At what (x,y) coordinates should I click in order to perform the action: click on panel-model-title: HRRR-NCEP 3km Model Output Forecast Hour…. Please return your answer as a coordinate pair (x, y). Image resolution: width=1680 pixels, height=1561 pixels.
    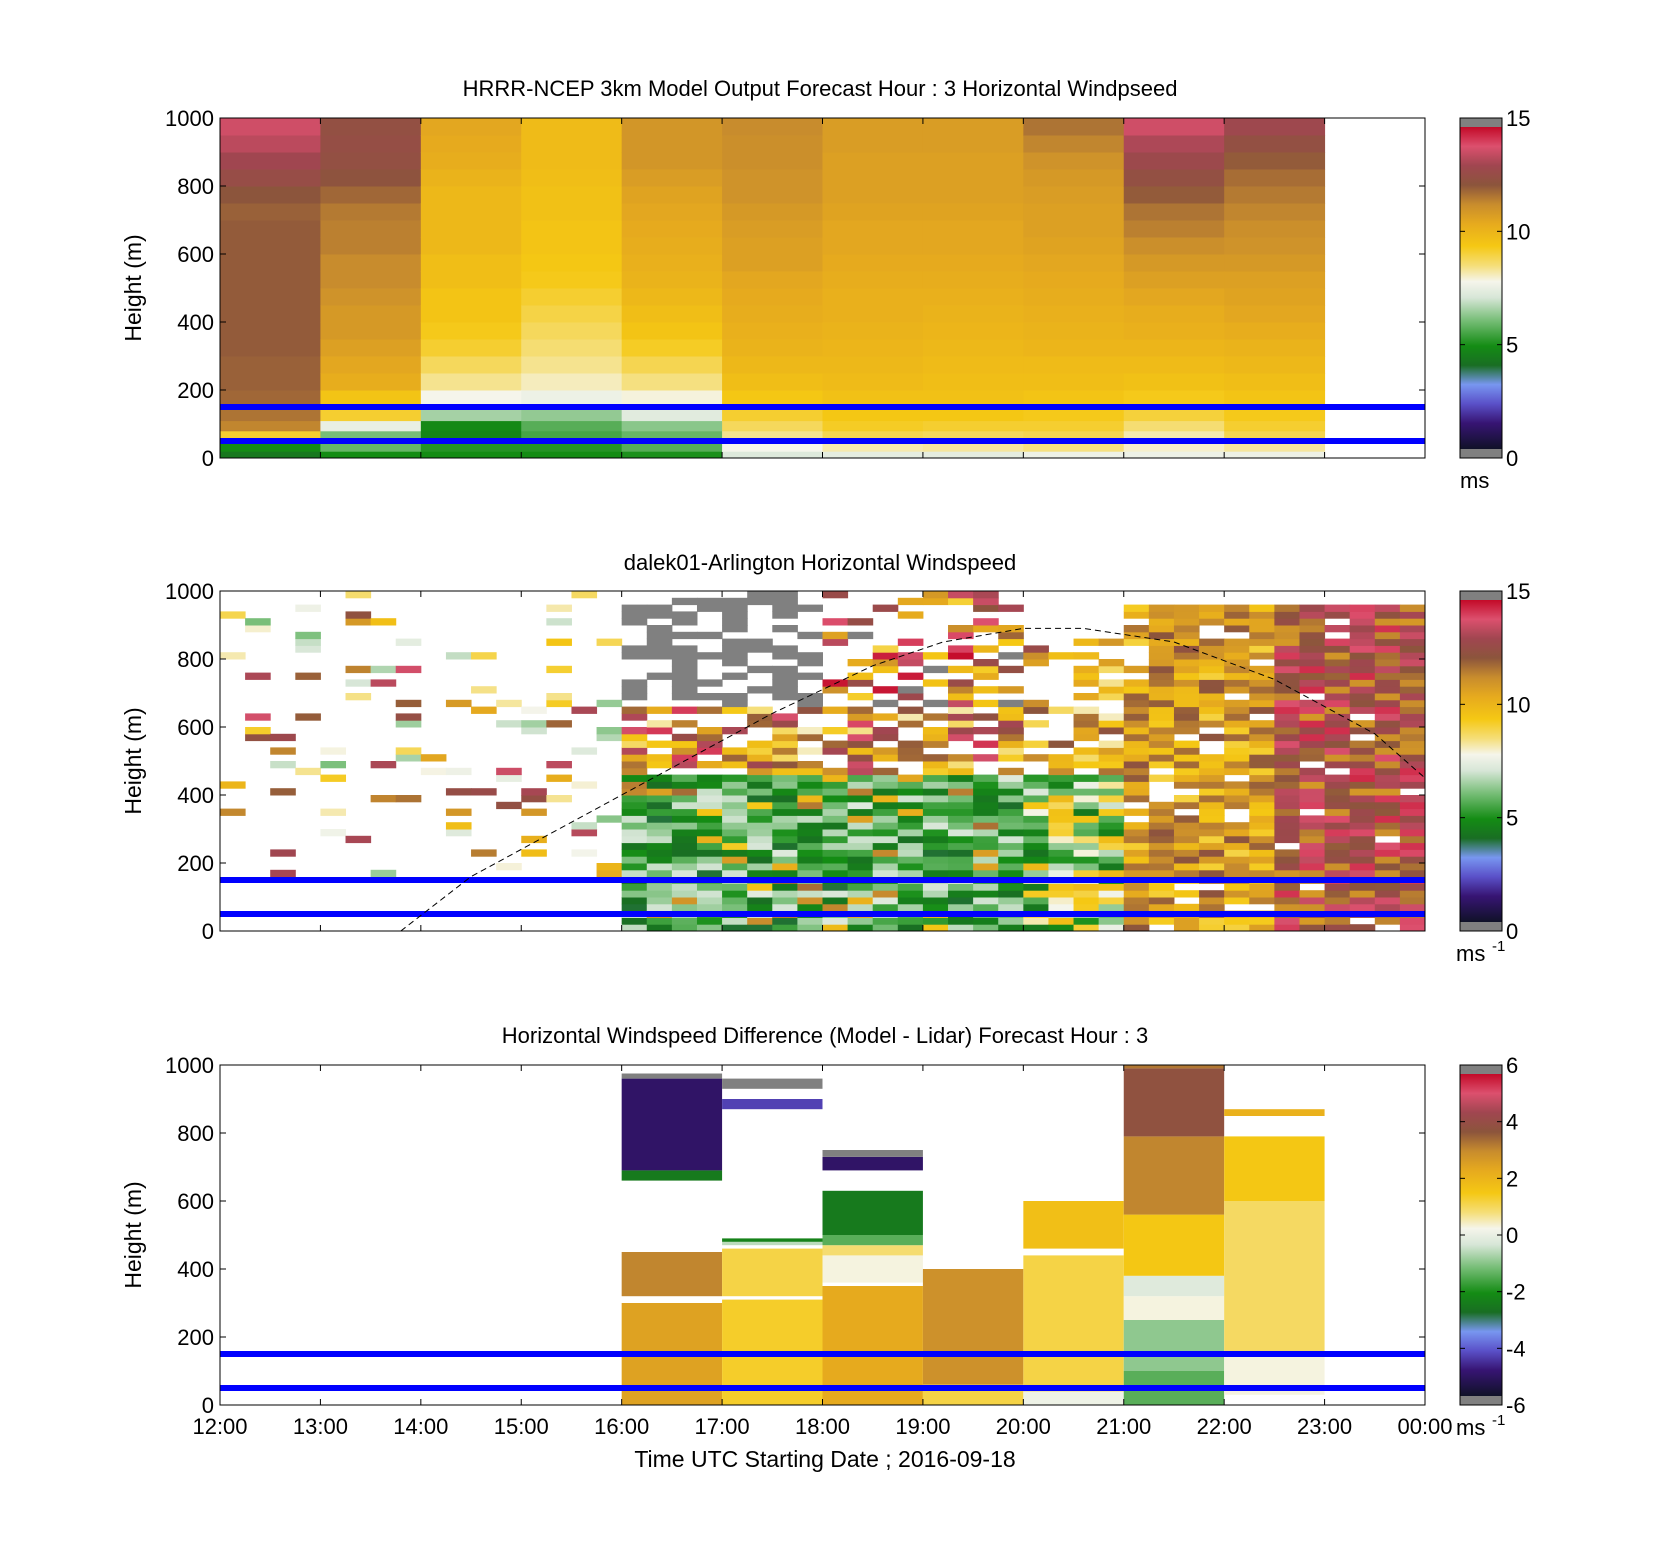
    Looking at the image, I should click on (820, 88).